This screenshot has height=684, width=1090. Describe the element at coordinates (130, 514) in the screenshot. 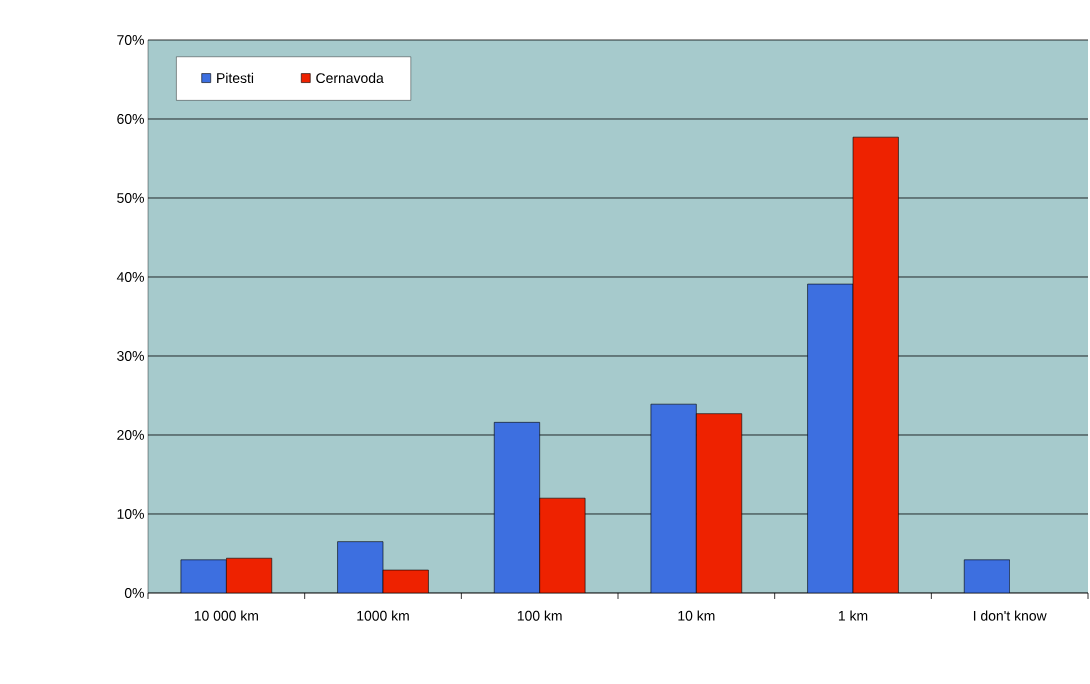

I see `y-tick-label: 10%` at that location.